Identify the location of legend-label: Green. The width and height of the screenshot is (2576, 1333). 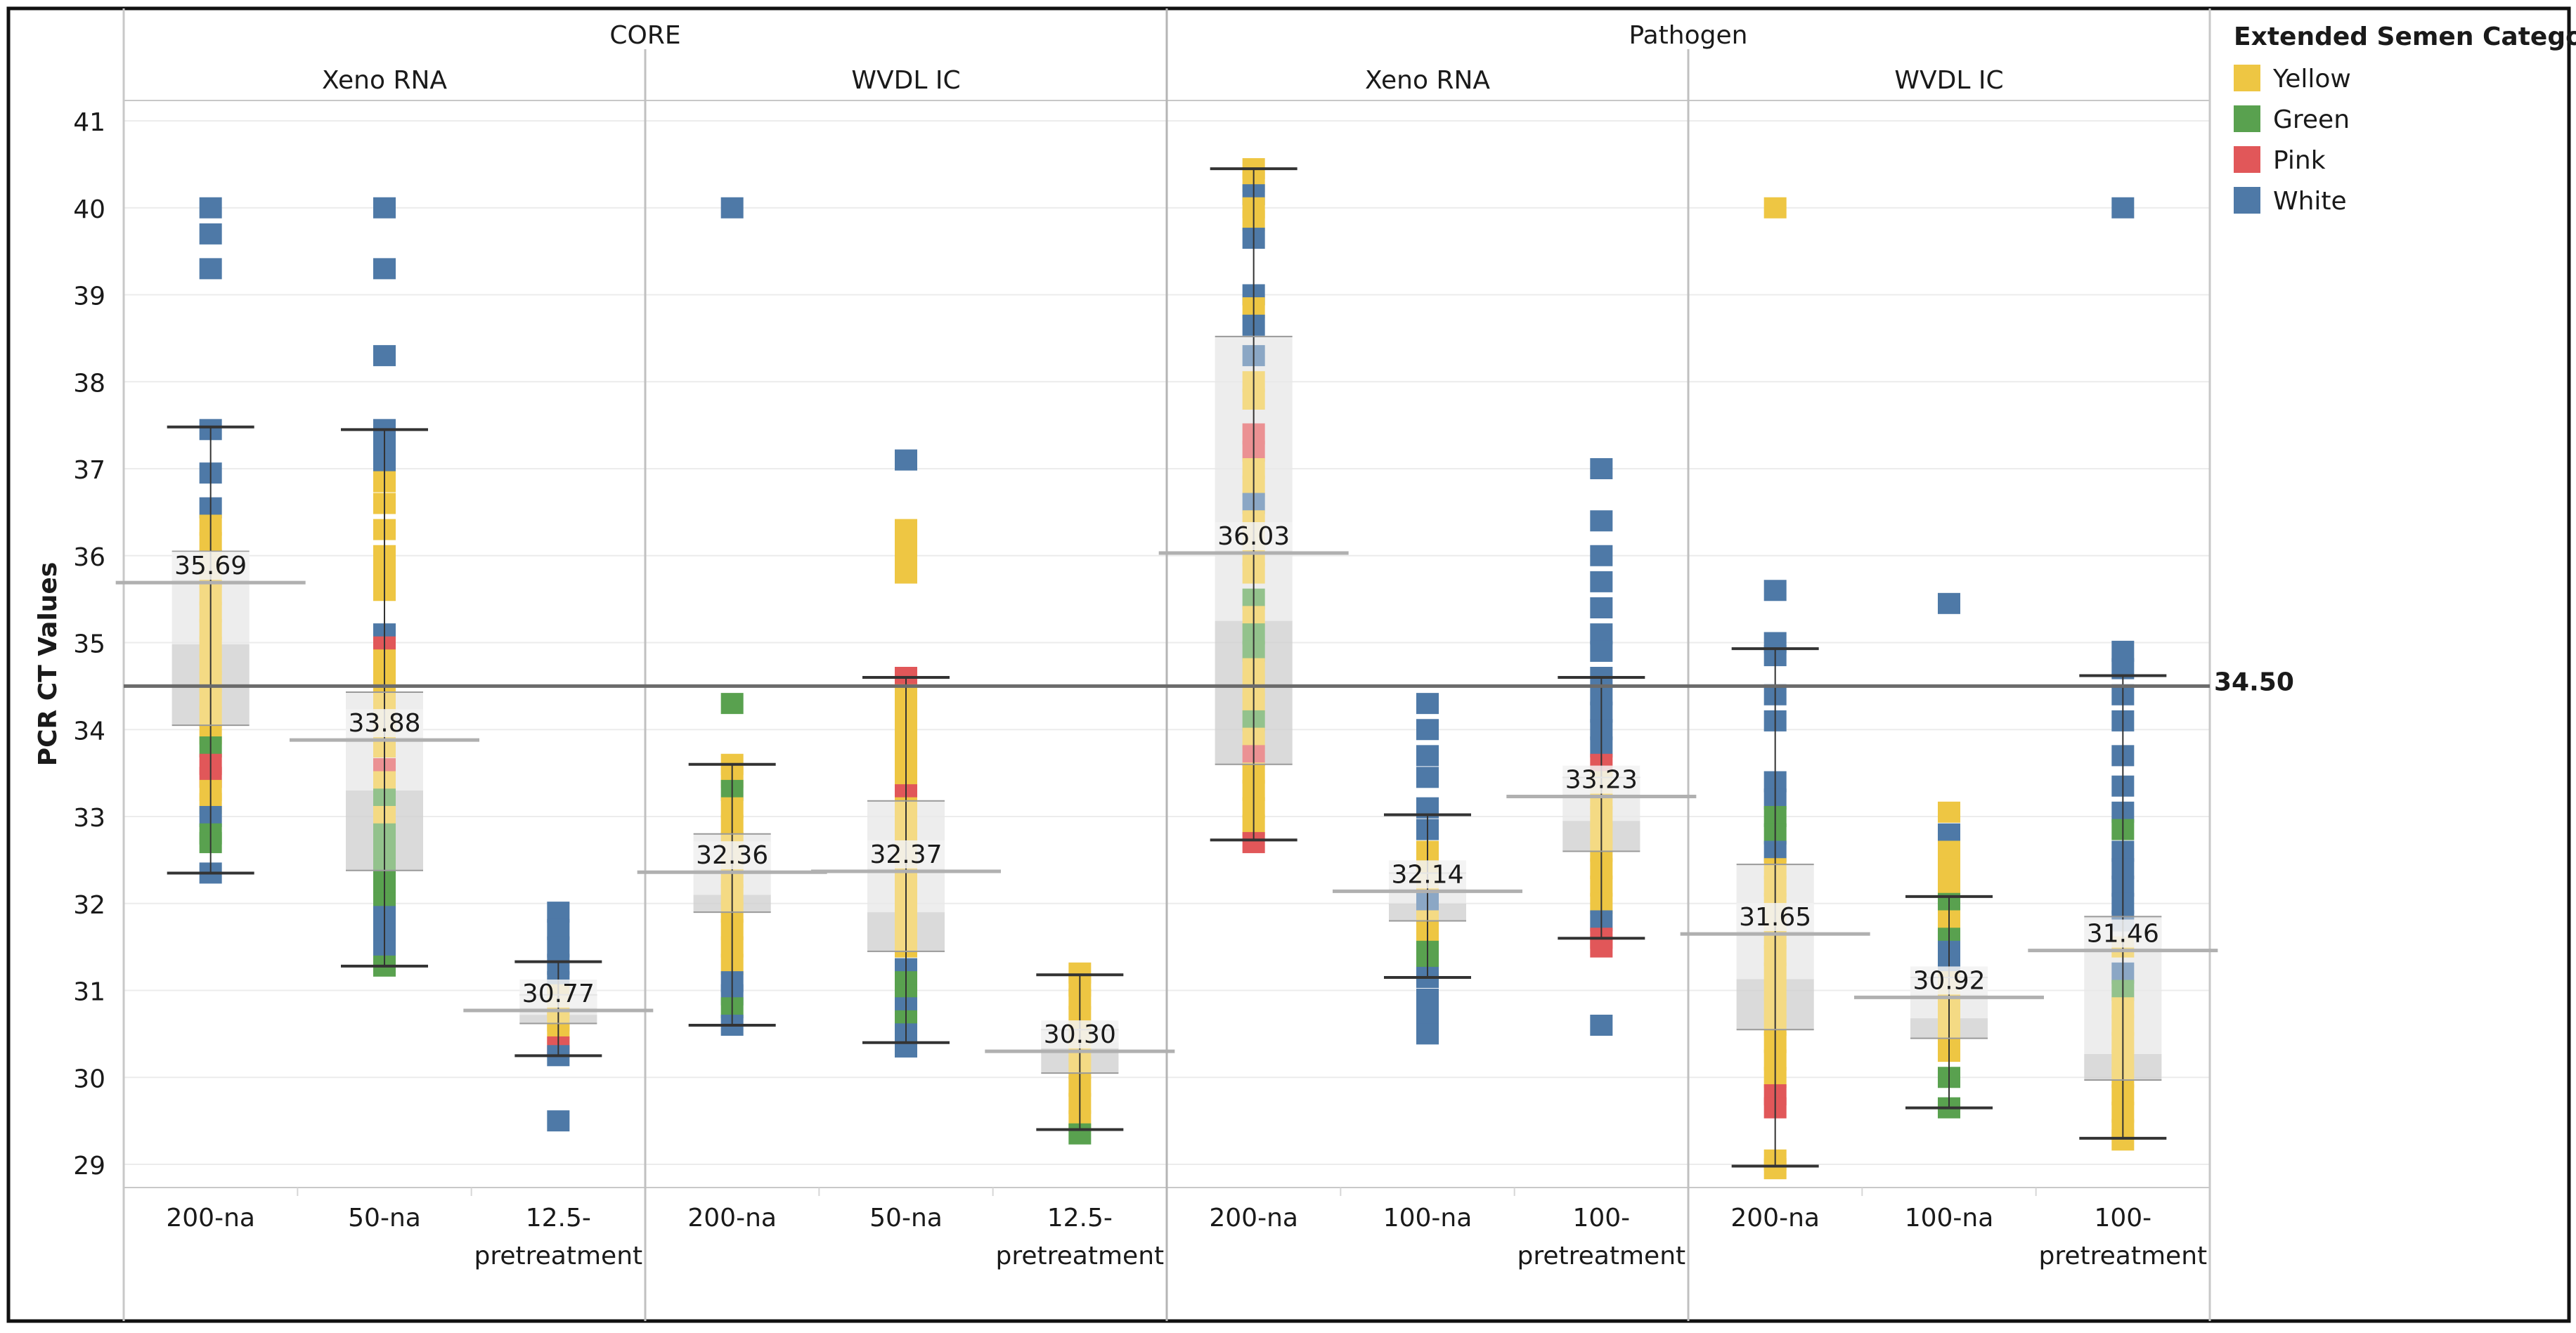
(2311, 119).